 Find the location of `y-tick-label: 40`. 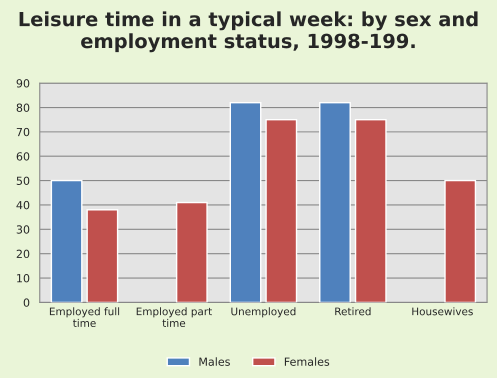

y-tick-label: 40 is located at coordinates (23, 205).